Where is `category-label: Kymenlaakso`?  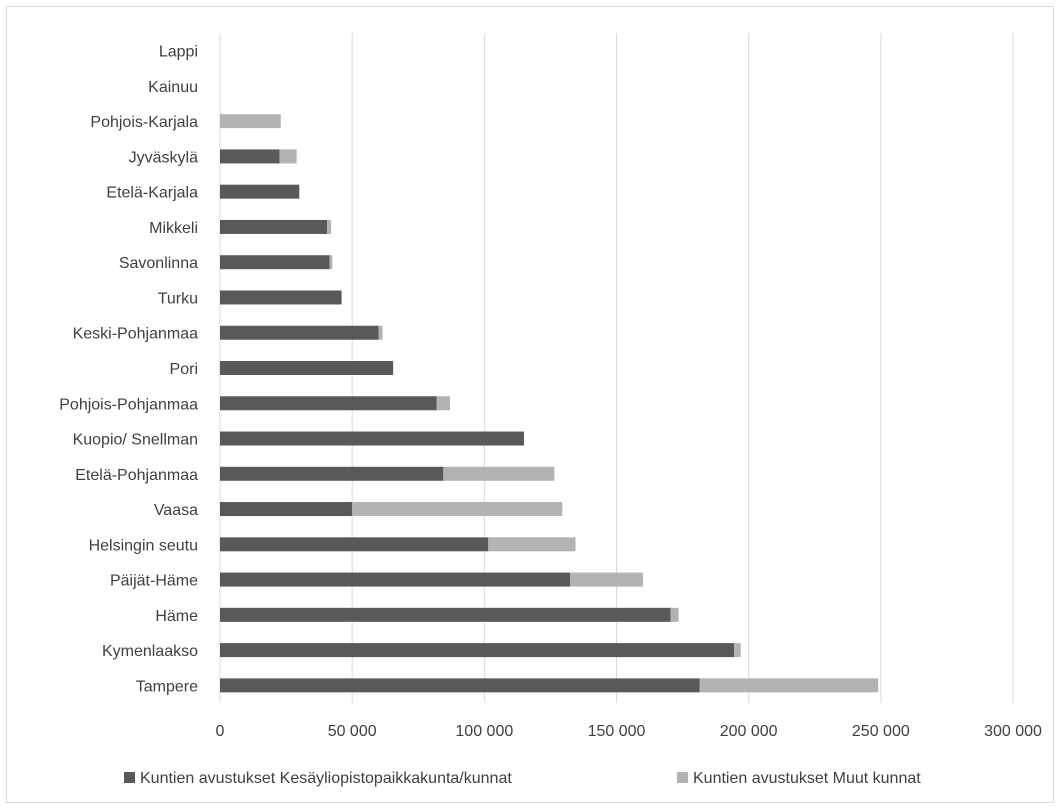
category-label: Kymenlaakso is located at coordinates (150, 651).